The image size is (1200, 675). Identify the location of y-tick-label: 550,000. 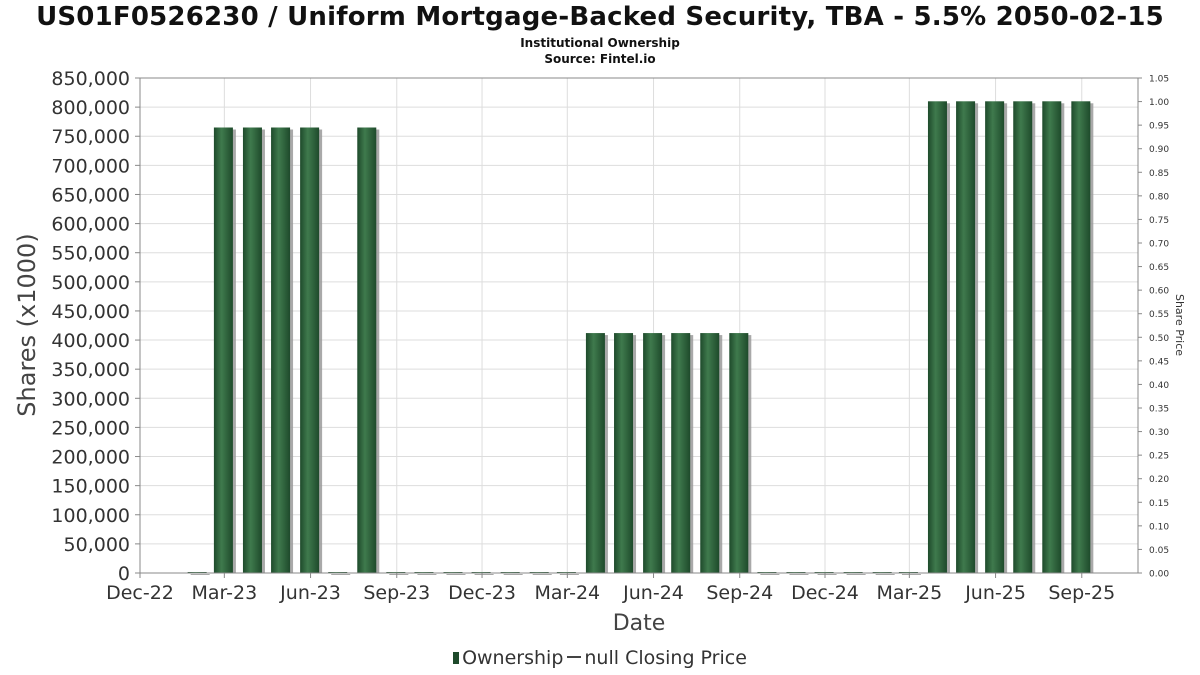
(90, 254).